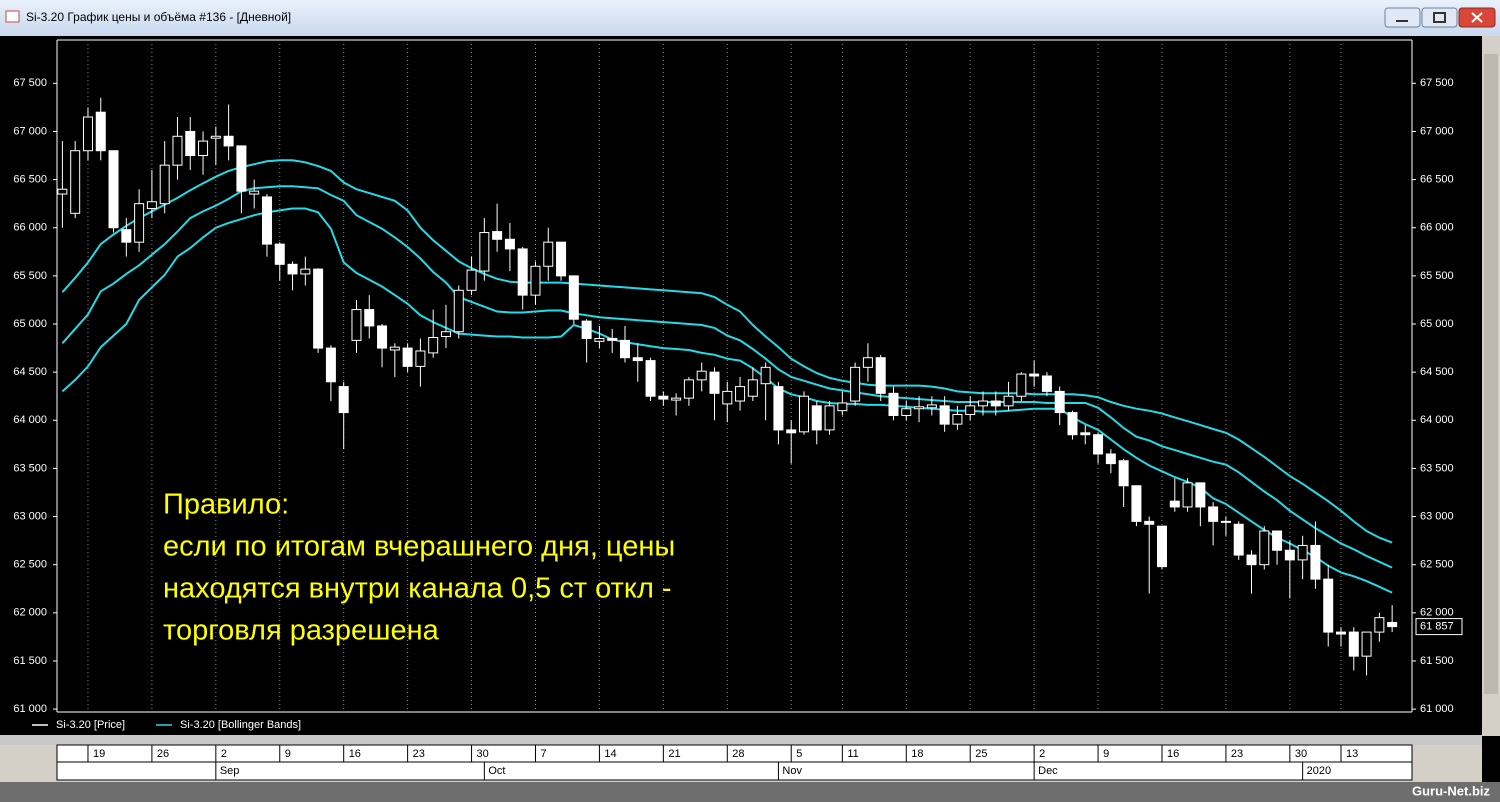 The height and width of the screenshot is (802, 1500). I want to click on minimize-button, so click(1402, 17).